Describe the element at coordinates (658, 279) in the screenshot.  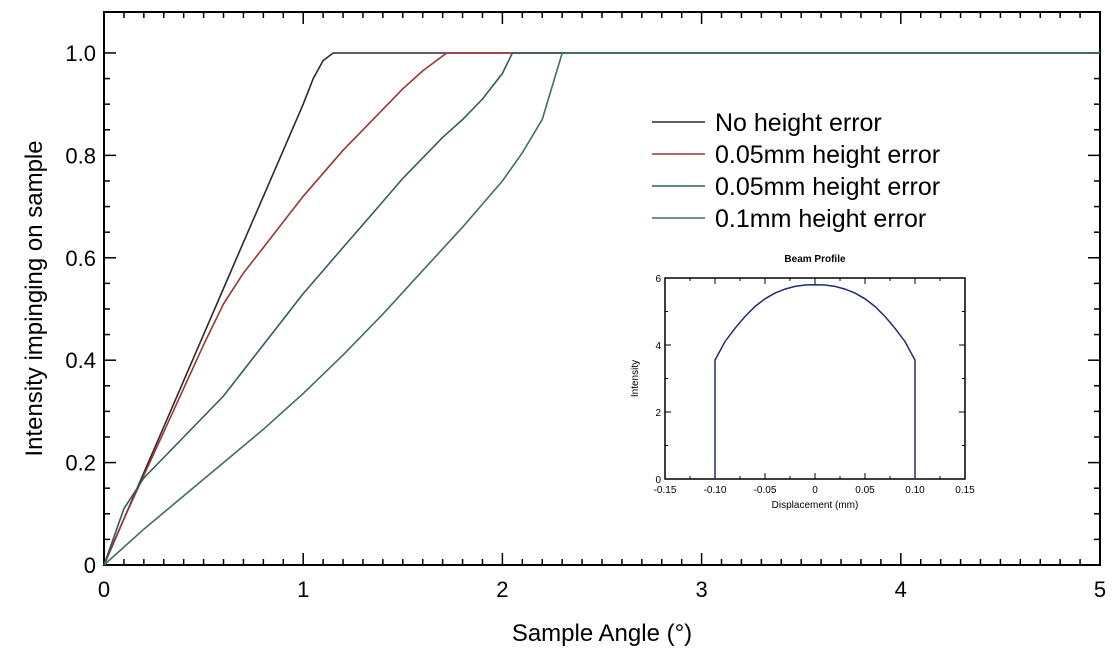
I see `inset-y-tick-label: 6` at that location.